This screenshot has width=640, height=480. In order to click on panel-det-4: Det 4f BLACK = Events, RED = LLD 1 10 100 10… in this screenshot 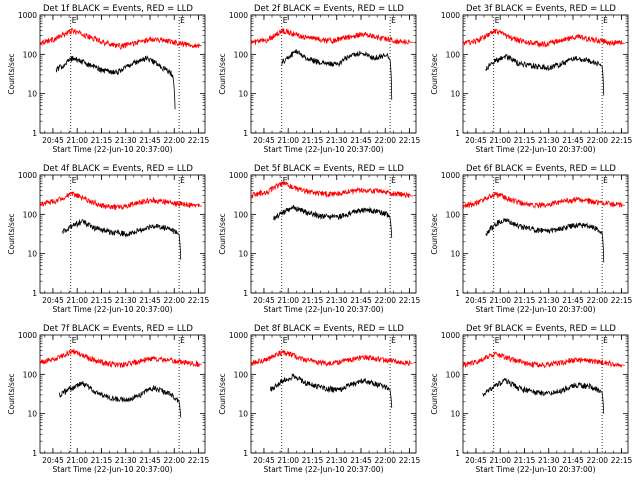, I will do `click(108, 239)`.